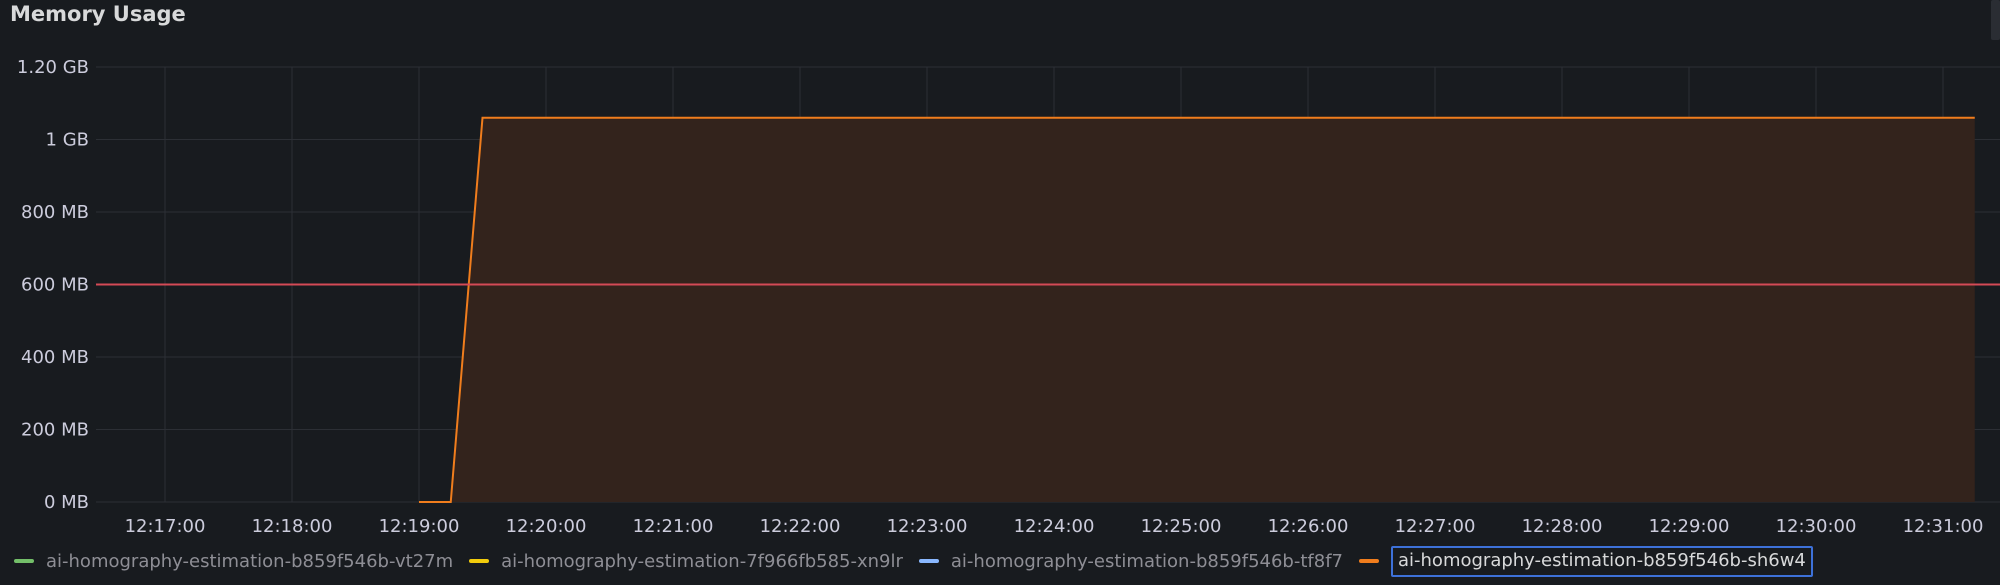  Describe the element at coordinates (165, 526) in the screenshot. I see `x-tick-label: 12:17:00` at that location.